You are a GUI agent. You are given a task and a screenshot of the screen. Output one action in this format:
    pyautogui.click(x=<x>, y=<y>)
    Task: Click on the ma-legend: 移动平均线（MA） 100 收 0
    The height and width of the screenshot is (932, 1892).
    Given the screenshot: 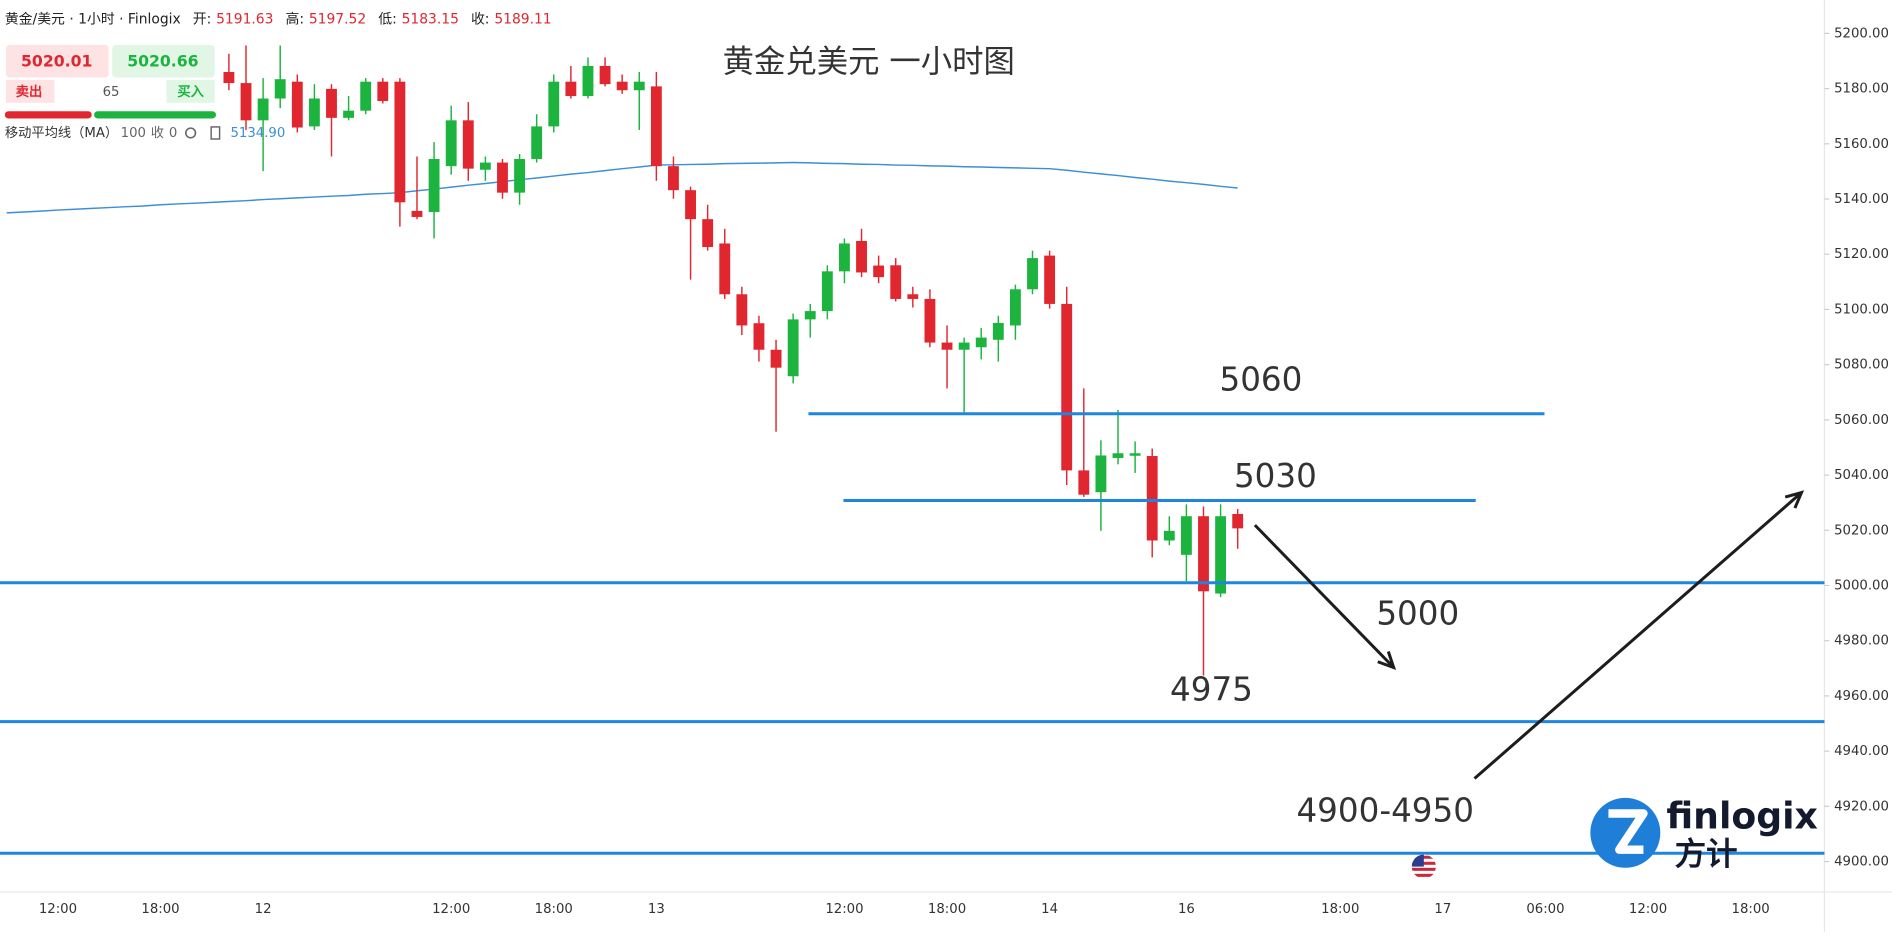 What is the action you would take?
    pyautogui.click(x=91, y=133)
    